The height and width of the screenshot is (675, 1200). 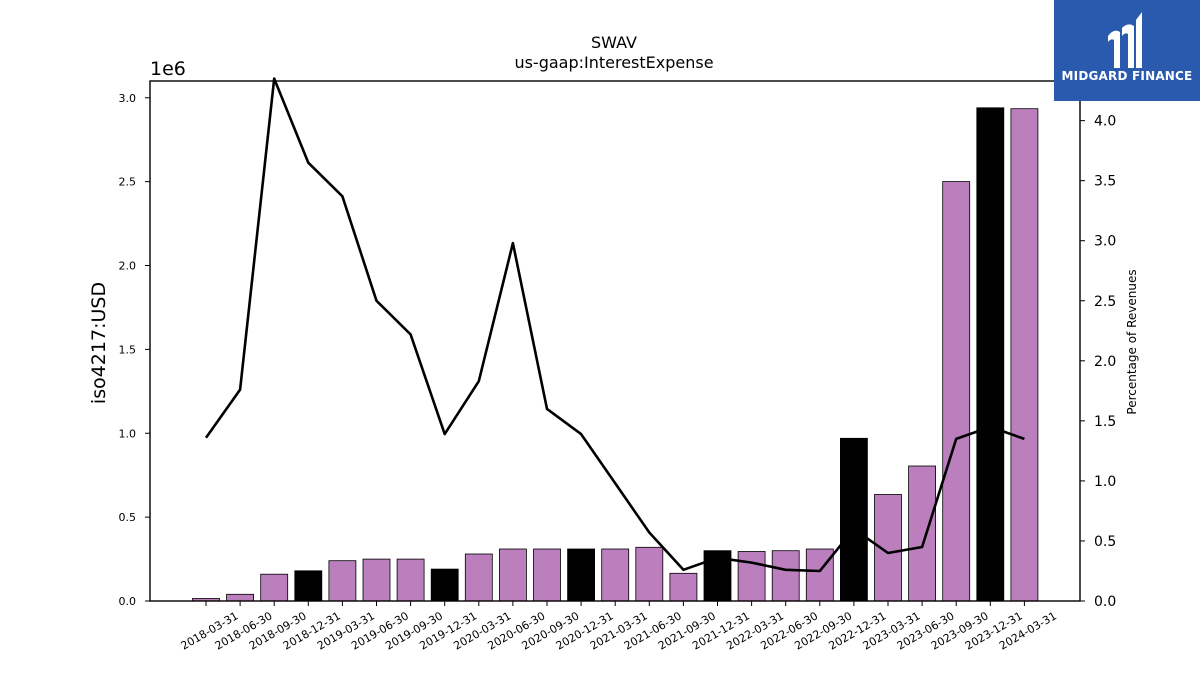 What do you see at coordinates (1125, 40) in the screenshot?
I see `midgard-logo-icon` at bounding box center [1125, 40].